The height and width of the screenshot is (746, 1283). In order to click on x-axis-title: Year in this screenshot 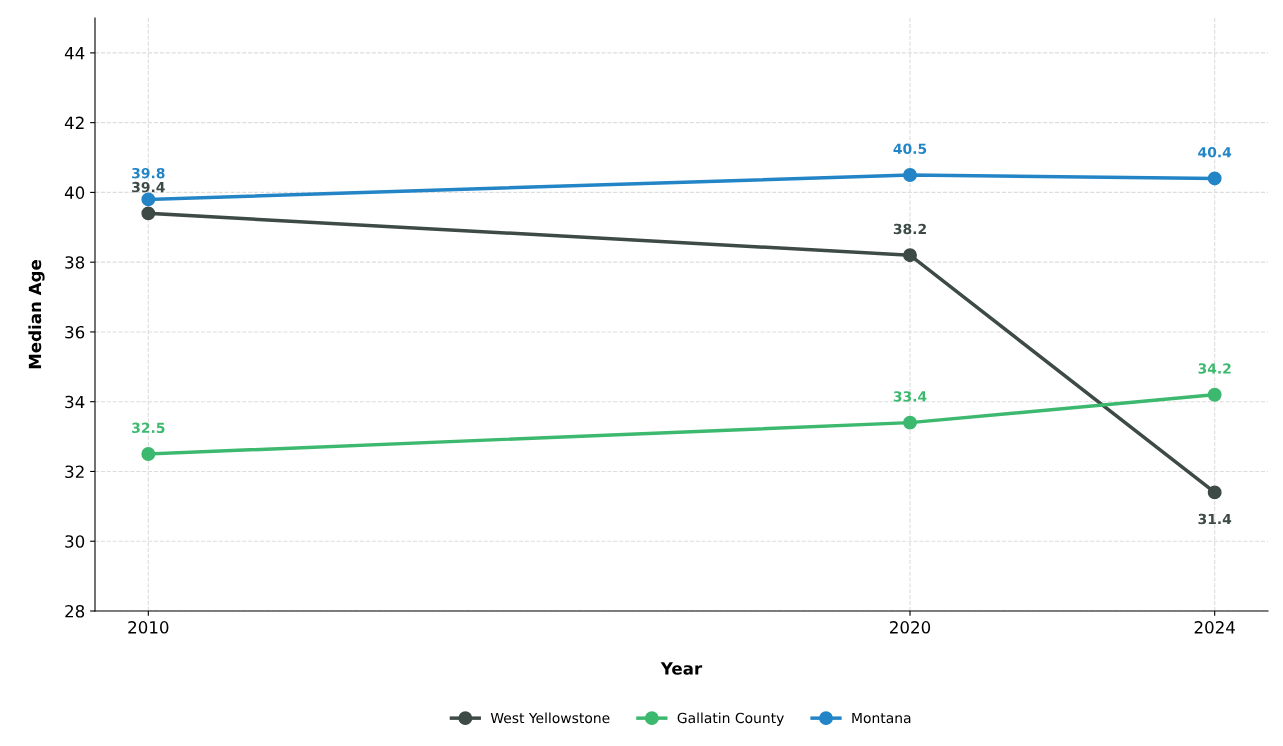, I will do `click(681, 668)`.